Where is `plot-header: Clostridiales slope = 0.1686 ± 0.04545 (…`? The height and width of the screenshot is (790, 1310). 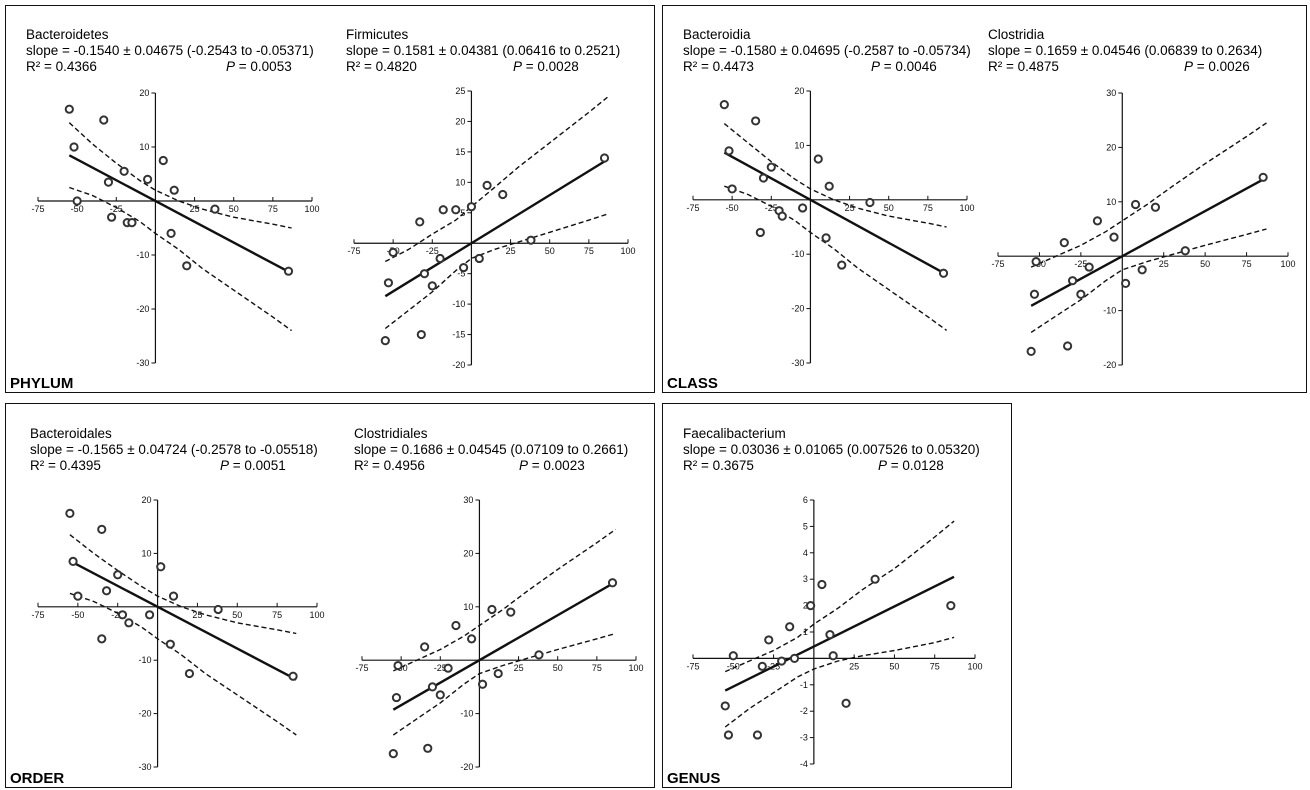
plot-header: Clostridiales slope = 0.1686 ± 0.04545 (… is located at coordinates (491, 450).